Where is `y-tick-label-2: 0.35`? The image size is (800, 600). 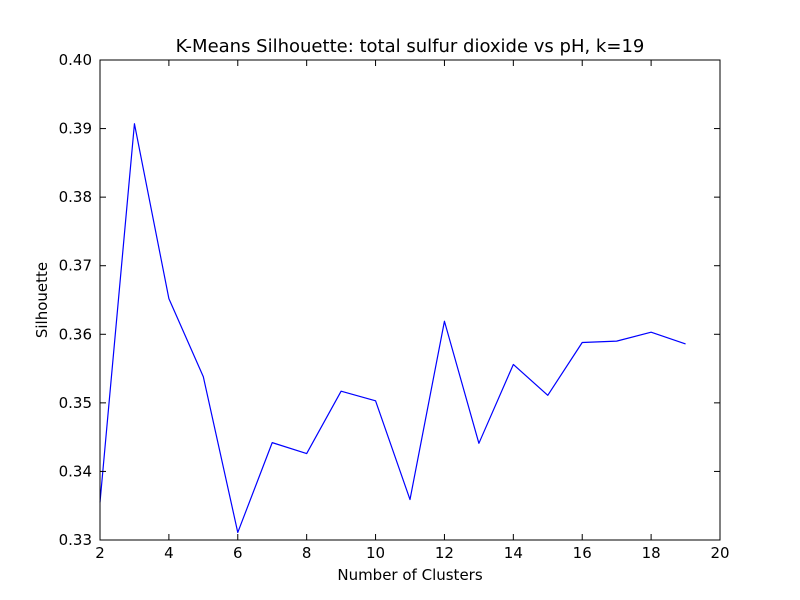 y-tick-label-2: 0.35 is located at coordinates (75, 403).